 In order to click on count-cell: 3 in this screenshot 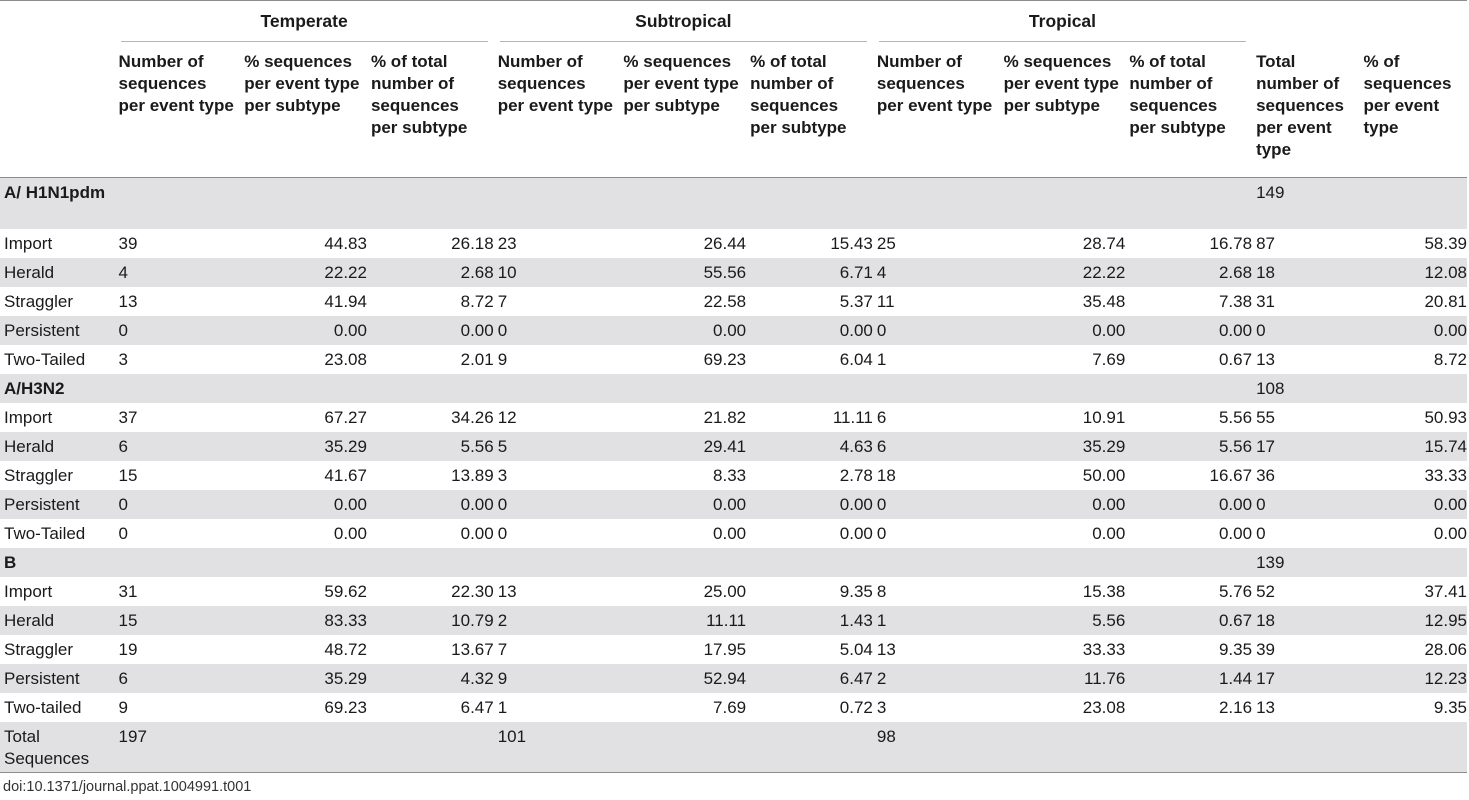, I will do `click(123, 359)`.